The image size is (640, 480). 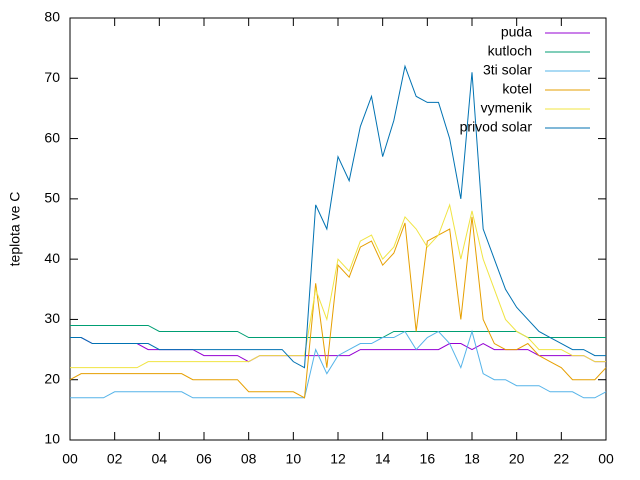 What do you see at coordinates (428, 459) in the screenshot?
I see `x-tick-label: 16` at bounding box center [428, 459].